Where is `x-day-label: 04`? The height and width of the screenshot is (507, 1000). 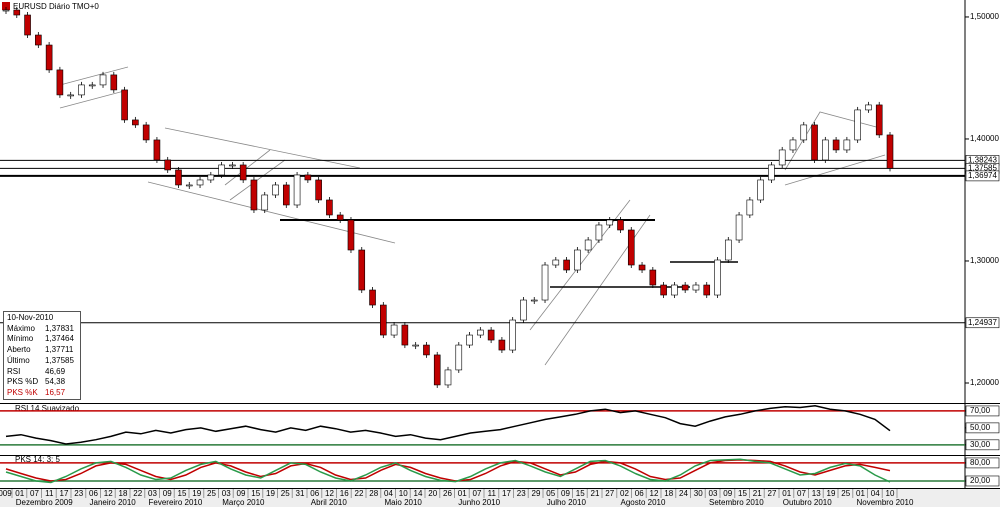
x-day-label: 04 is located at coordinates (388, 493).